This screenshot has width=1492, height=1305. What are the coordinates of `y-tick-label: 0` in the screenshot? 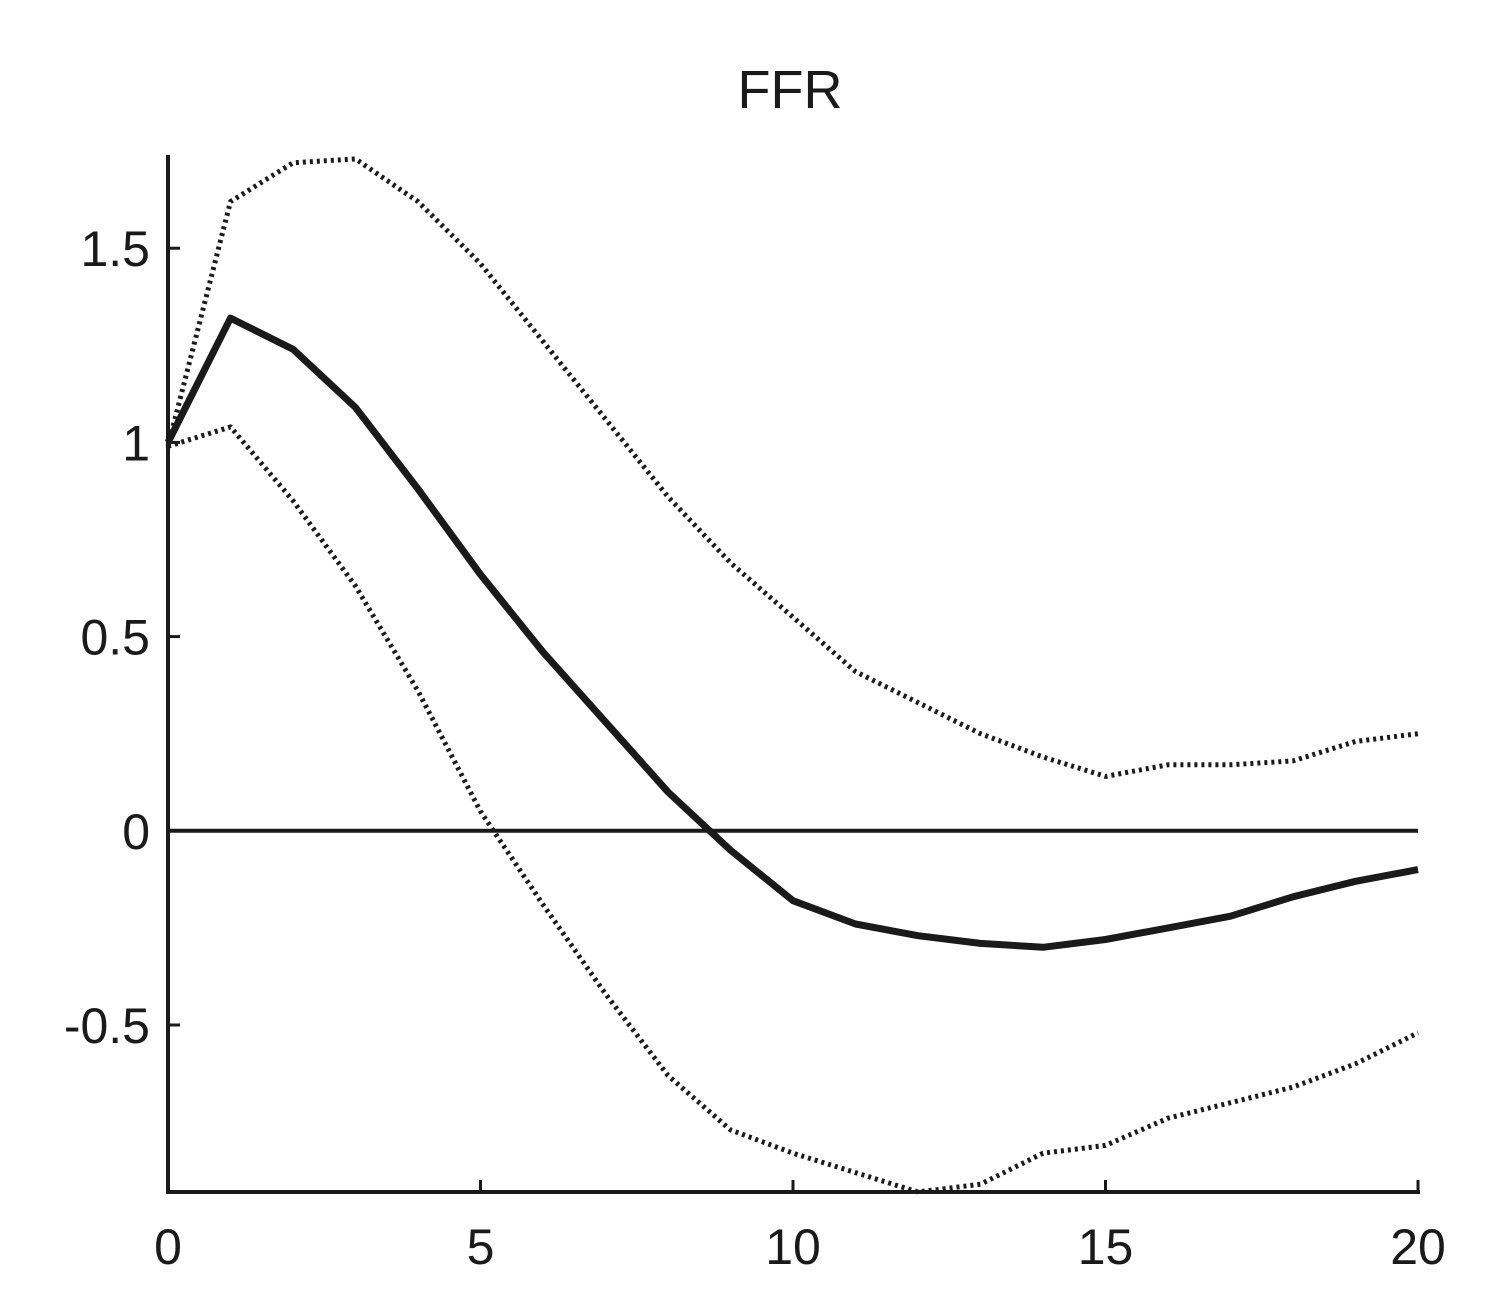 It's located at (136, 832).